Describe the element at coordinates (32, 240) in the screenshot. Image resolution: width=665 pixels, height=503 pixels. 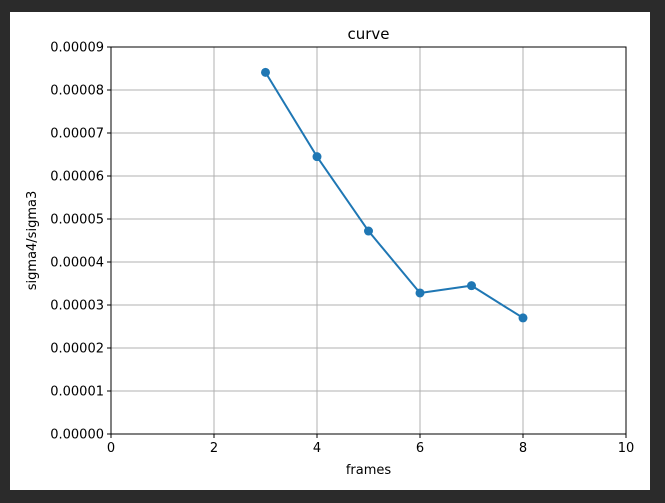
I see `y-axis-label: sigma4/sigma3` at that location.